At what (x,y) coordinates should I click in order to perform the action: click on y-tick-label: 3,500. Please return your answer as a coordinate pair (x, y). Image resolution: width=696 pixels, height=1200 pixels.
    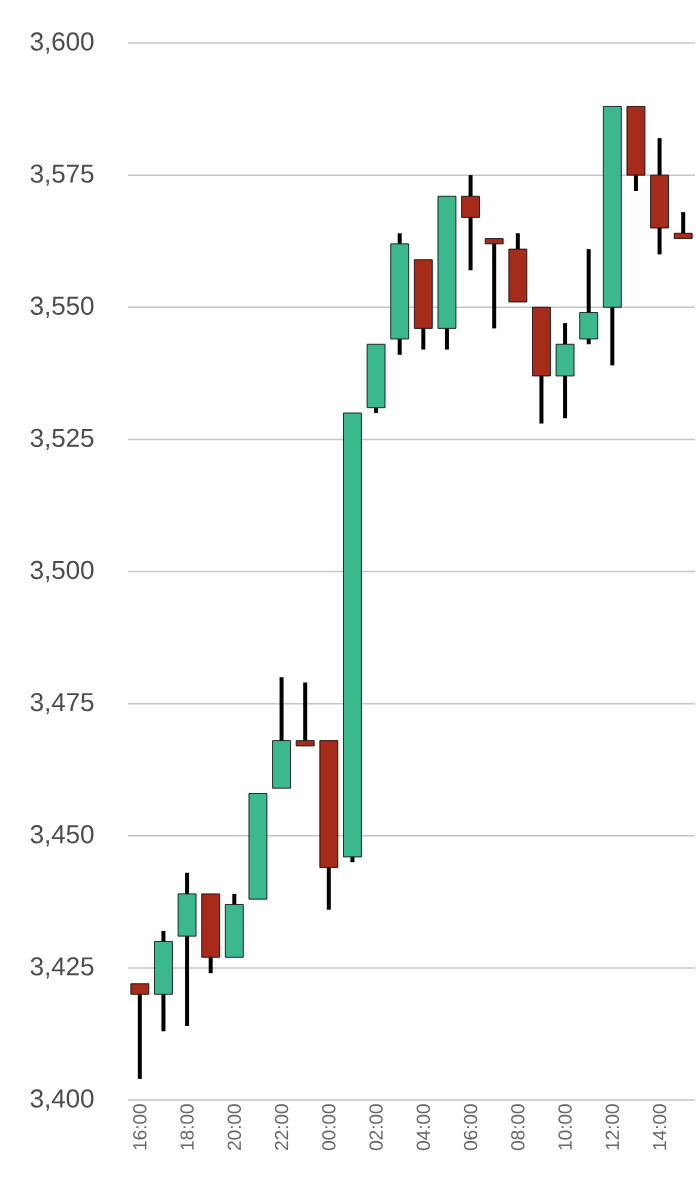
    Looking at the image, I should click on (62, 571).